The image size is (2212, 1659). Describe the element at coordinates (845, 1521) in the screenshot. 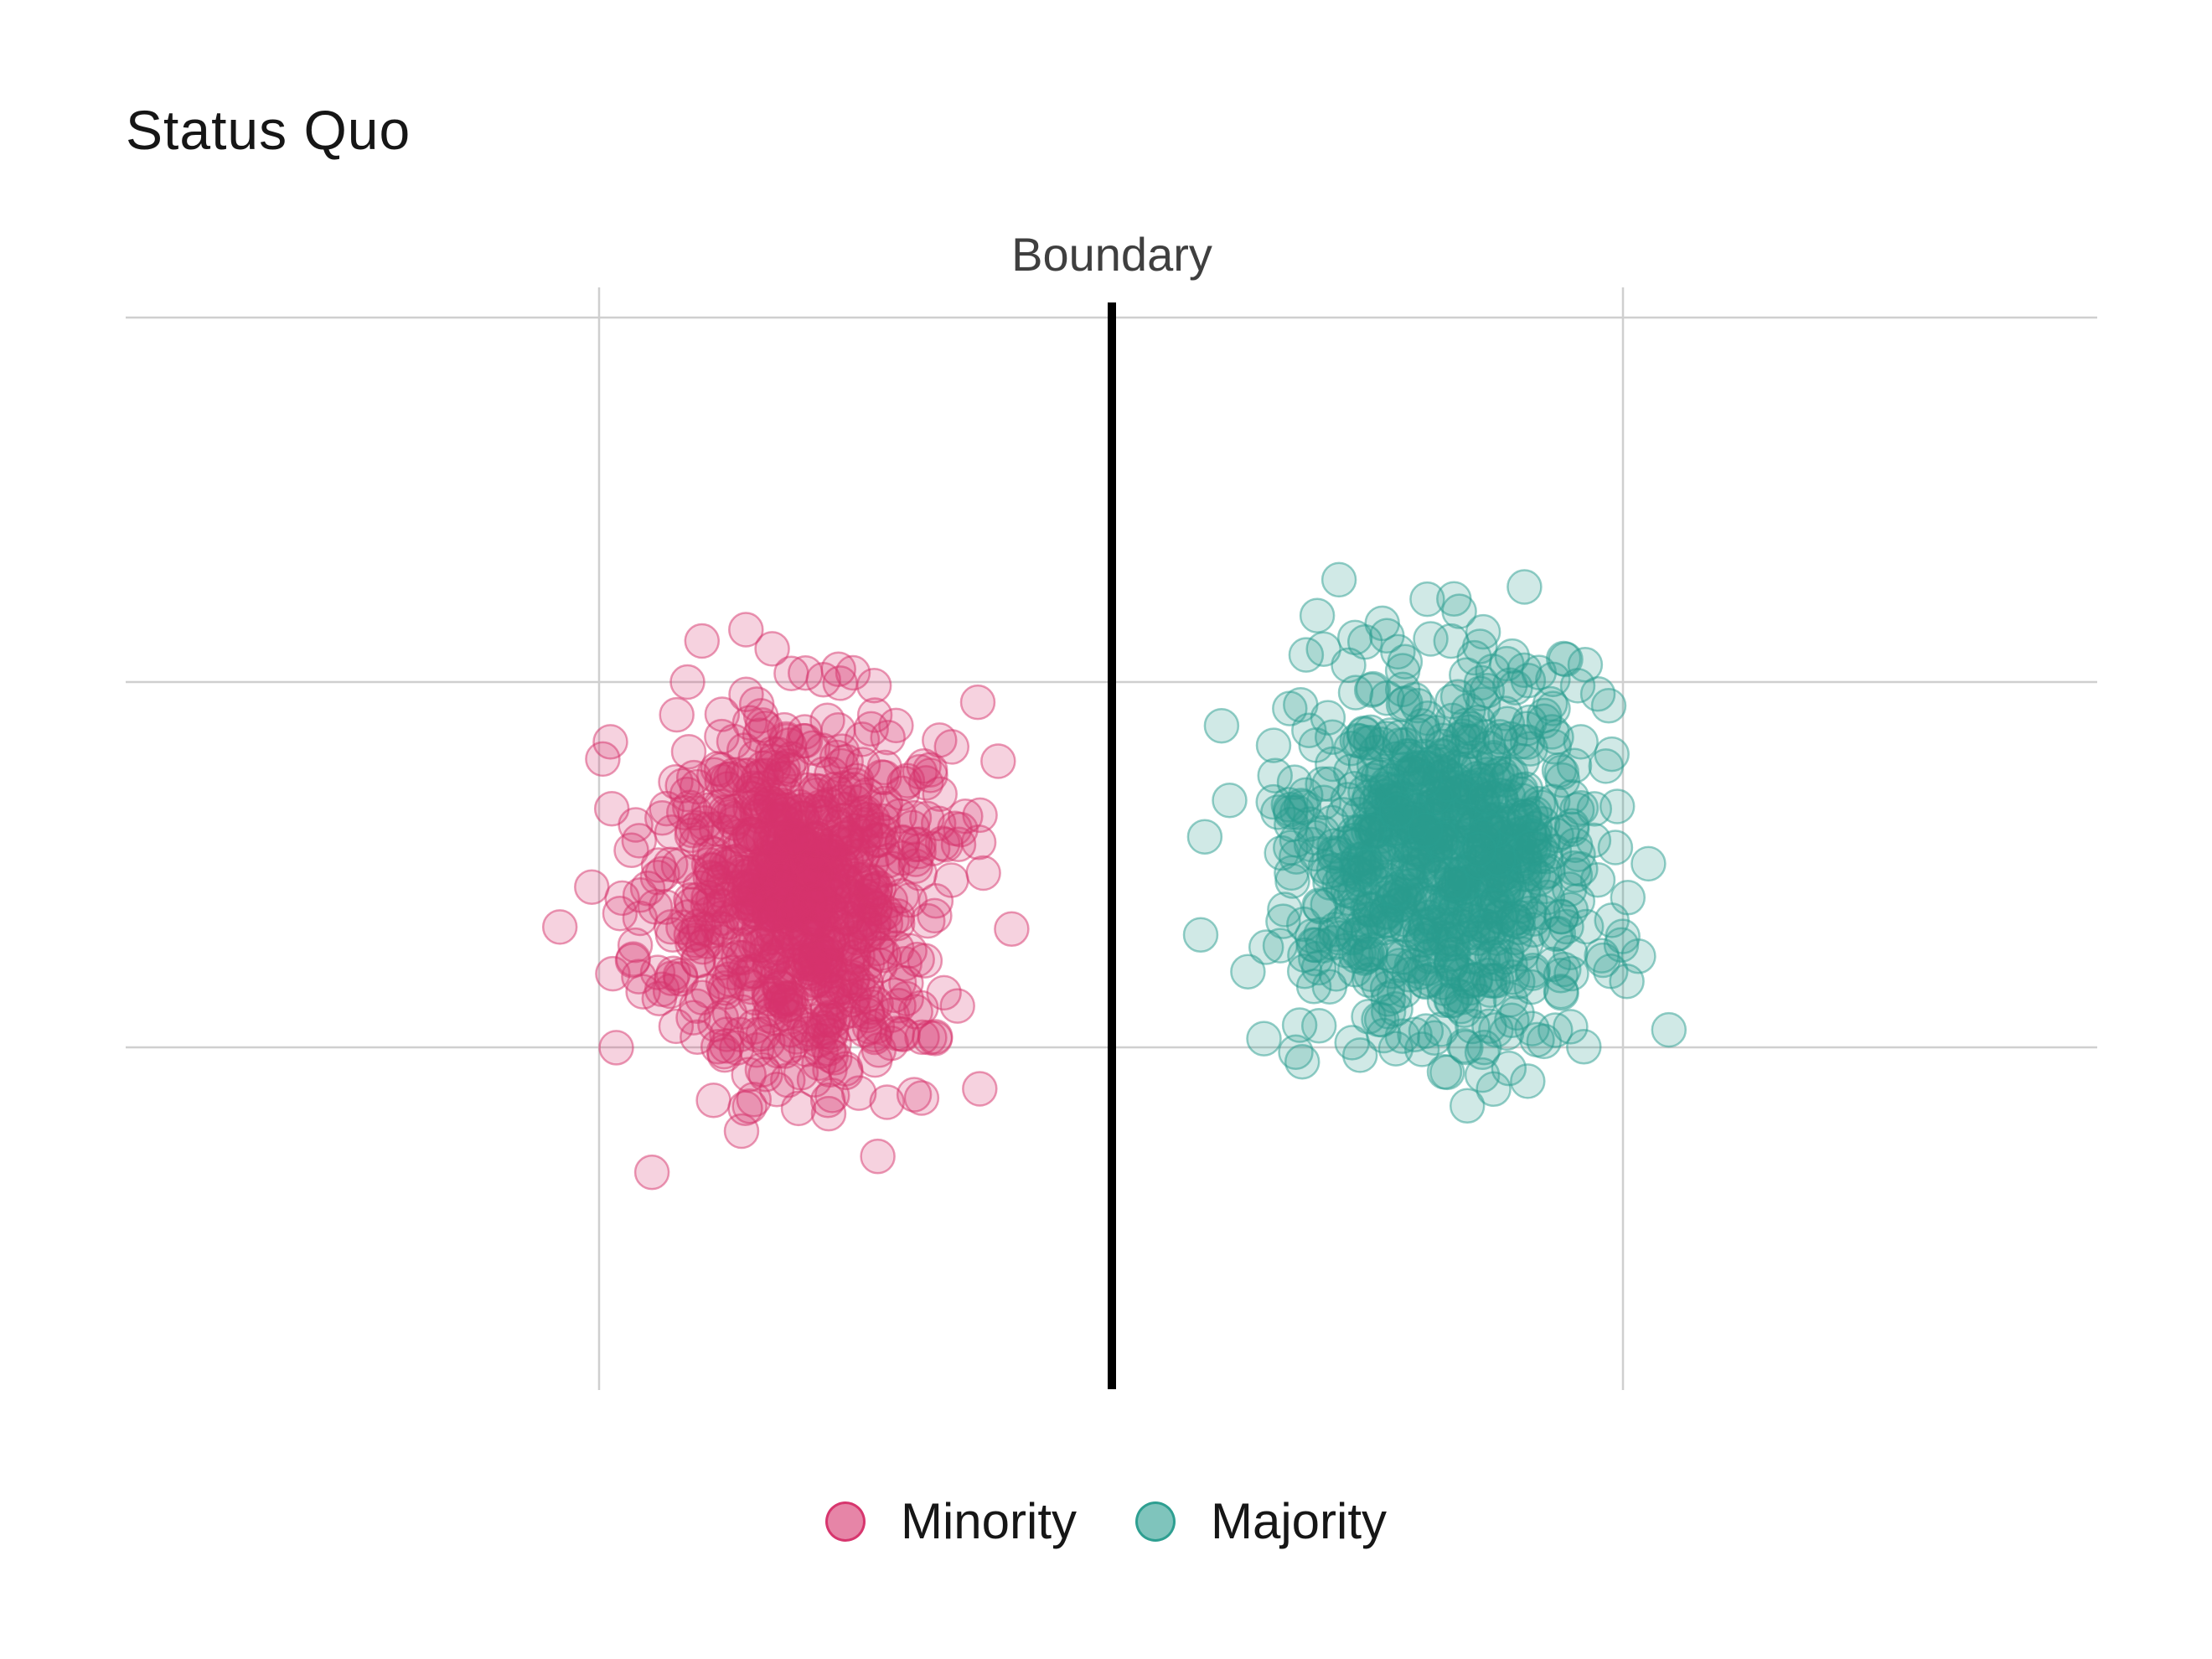

I see `legend-swatch-minority-icon` at that location.